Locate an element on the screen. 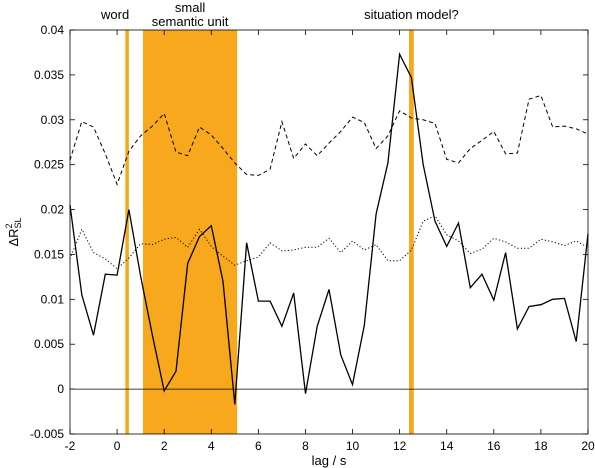  y-tick-label: 0.01 is located at coordinates (53, 299).